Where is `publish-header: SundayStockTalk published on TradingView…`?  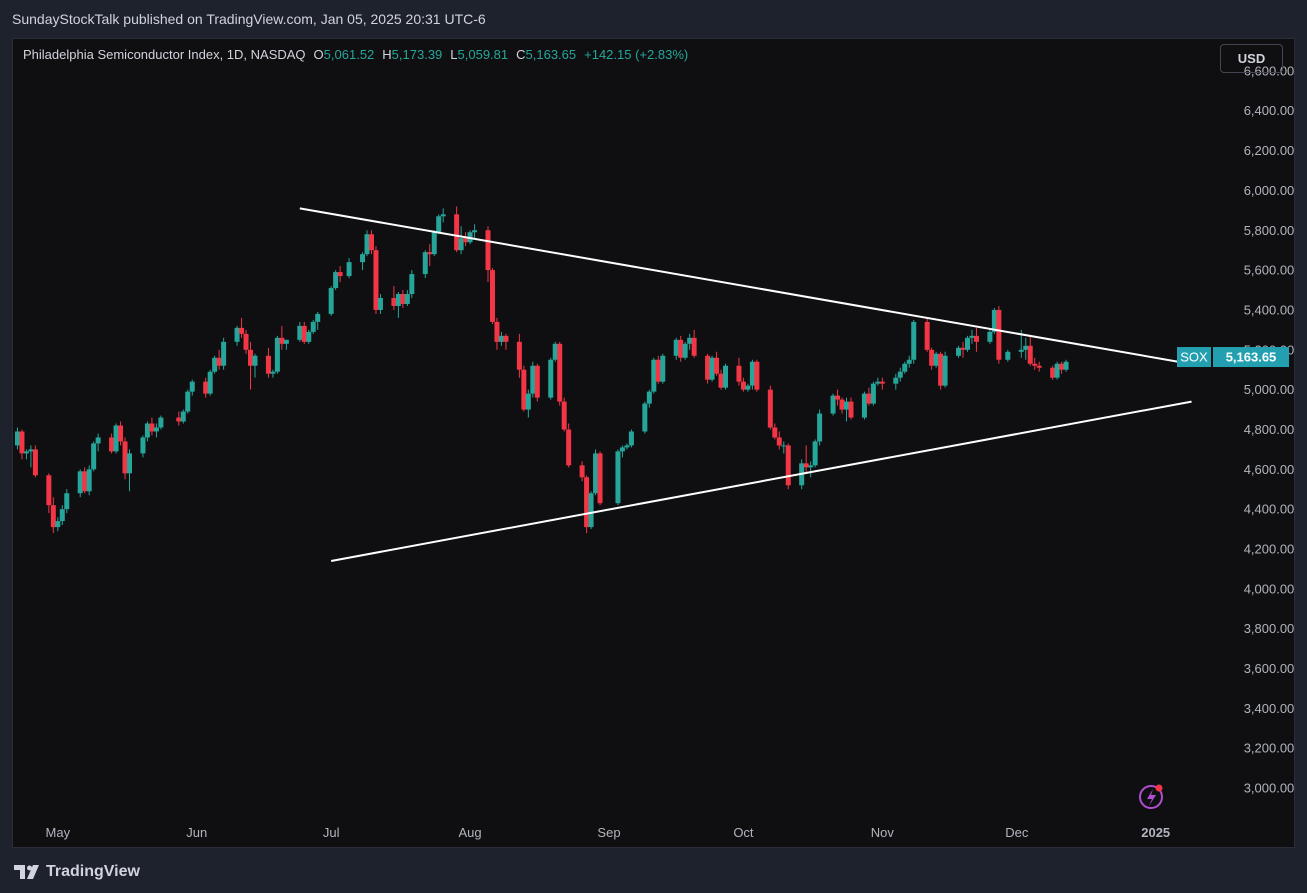 publish-header: SundayStockTalk published on TradingView… is located at coordinates (653, 19).